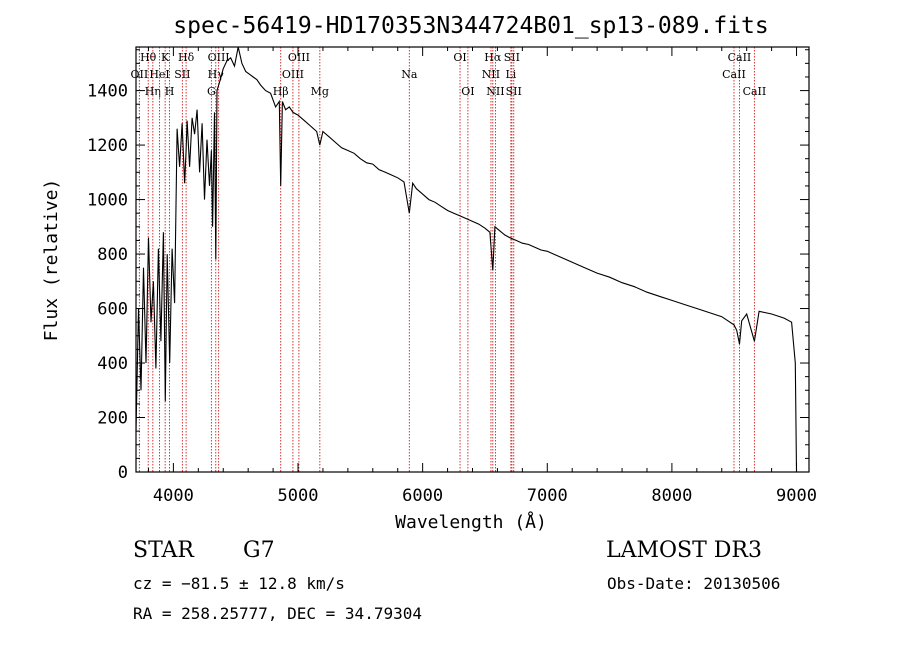 Image resolution: width=900 pixels, height=649 pixels. I want to click on line-marker-label: Li, so click(510, 74).